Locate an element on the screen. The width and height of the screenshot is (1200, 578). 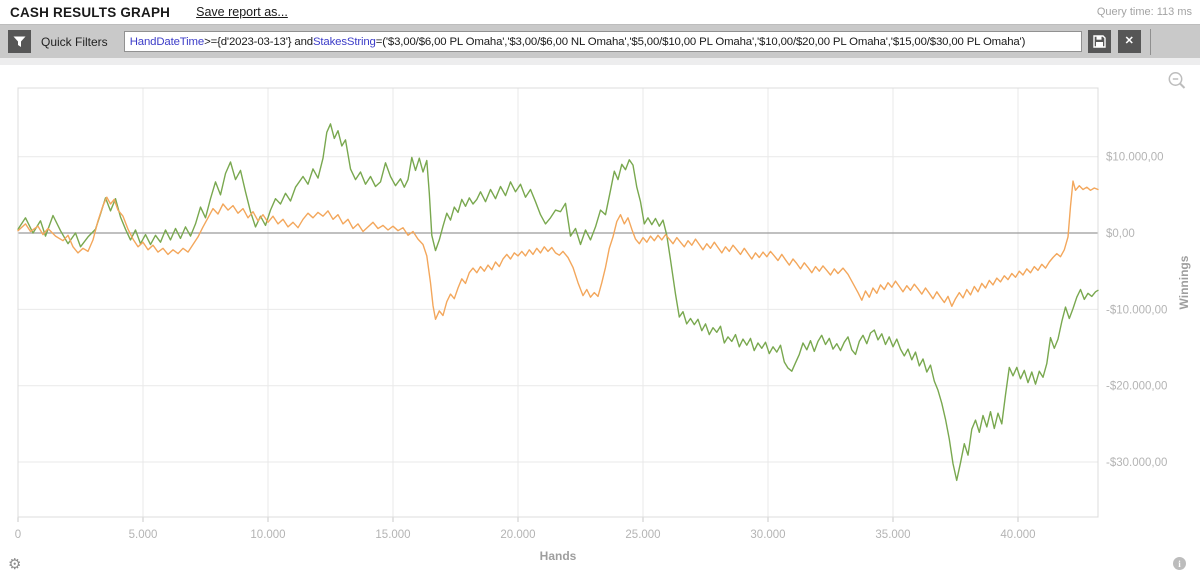
x-tick-label: 30.000 is located at coordinates (767, 535).